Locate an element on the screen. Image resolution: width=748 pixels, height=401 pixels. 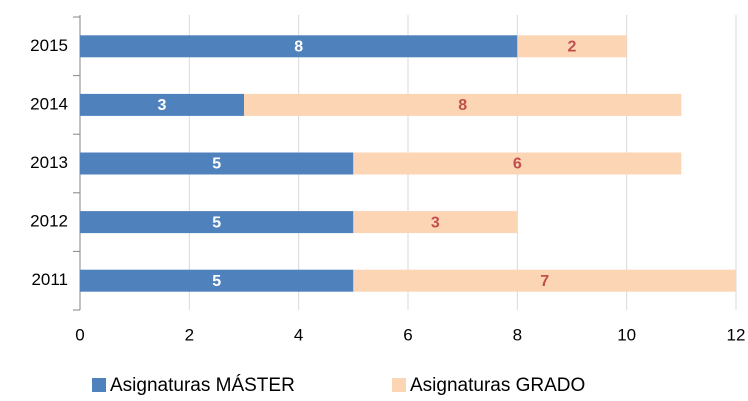
y-tick-label: 2011 is located at coordinates (49, 279).